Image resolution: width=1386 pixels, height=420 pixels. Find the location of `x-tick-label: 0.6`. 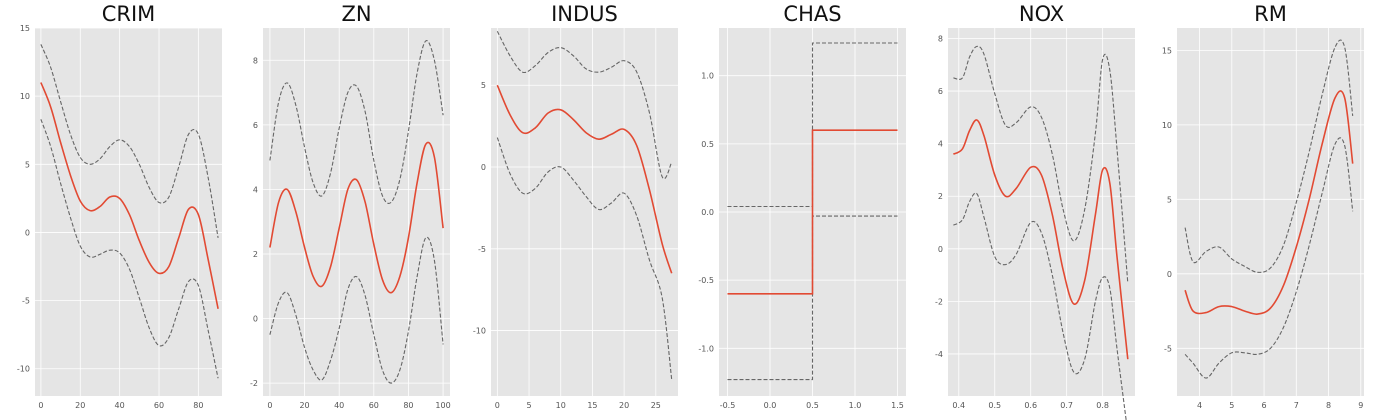

x-tick-label: 0.6 is located at coordinates (1030, 405).